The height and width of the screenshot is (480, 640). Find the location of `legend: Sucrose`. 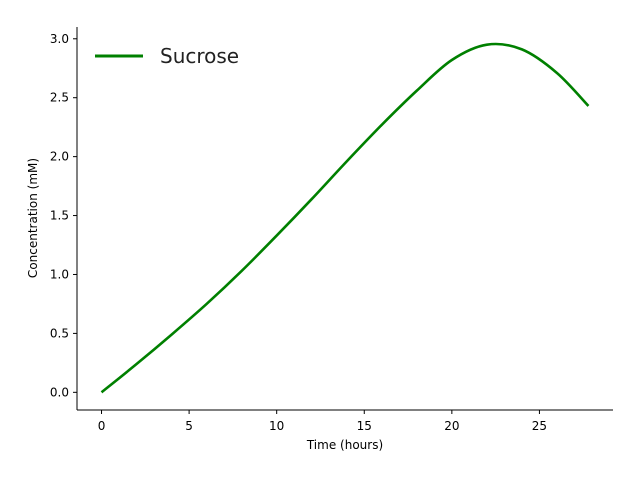

legend: Sucrose is located at coordinates (167, 56).